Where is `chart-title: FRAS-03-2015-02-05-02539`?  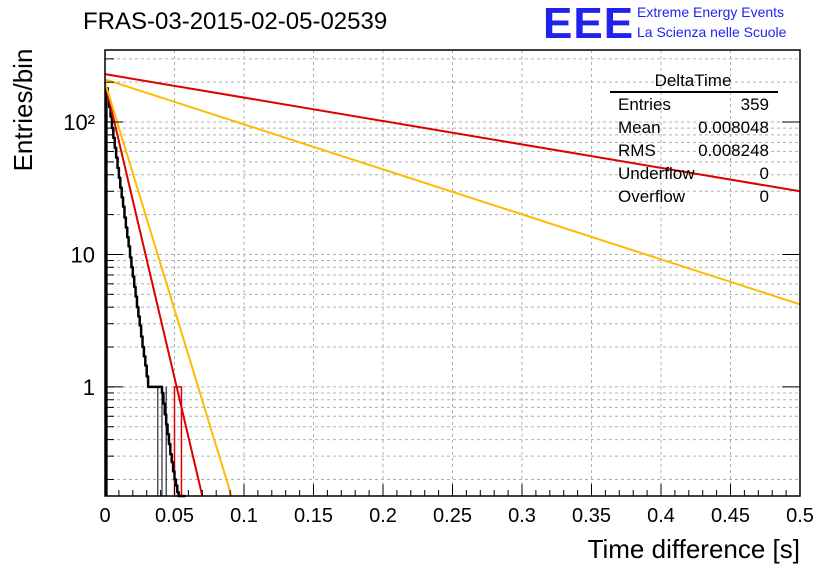
chart-title: FRAS-03-2015-02-05-02539 is located at coordinates (235, 21).